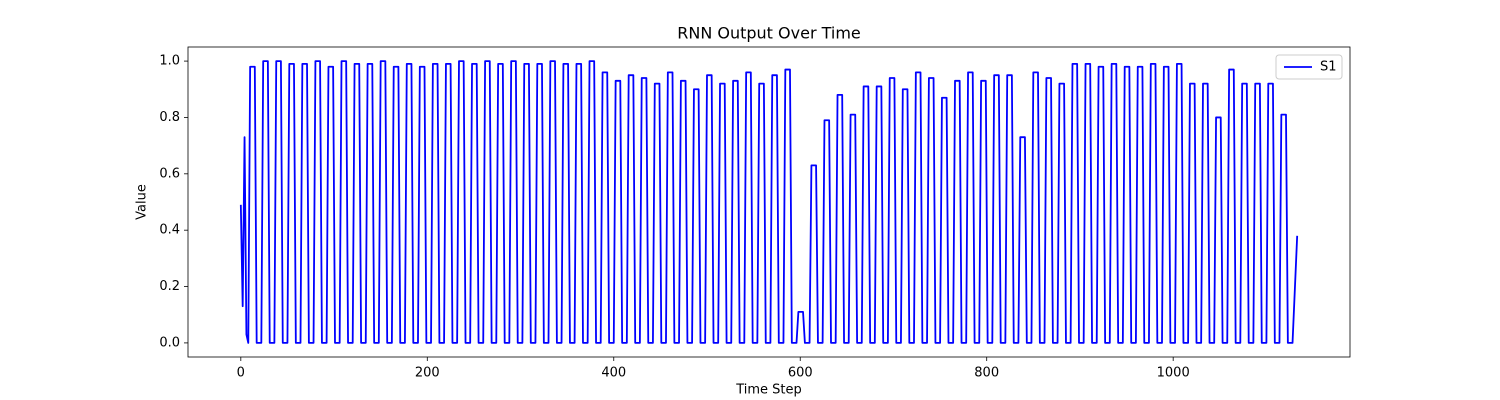  What do you see at coordinates (169, 61) in the screenshot?
I see `y-tick-label: 1.0` at bounding box center [169, 61].